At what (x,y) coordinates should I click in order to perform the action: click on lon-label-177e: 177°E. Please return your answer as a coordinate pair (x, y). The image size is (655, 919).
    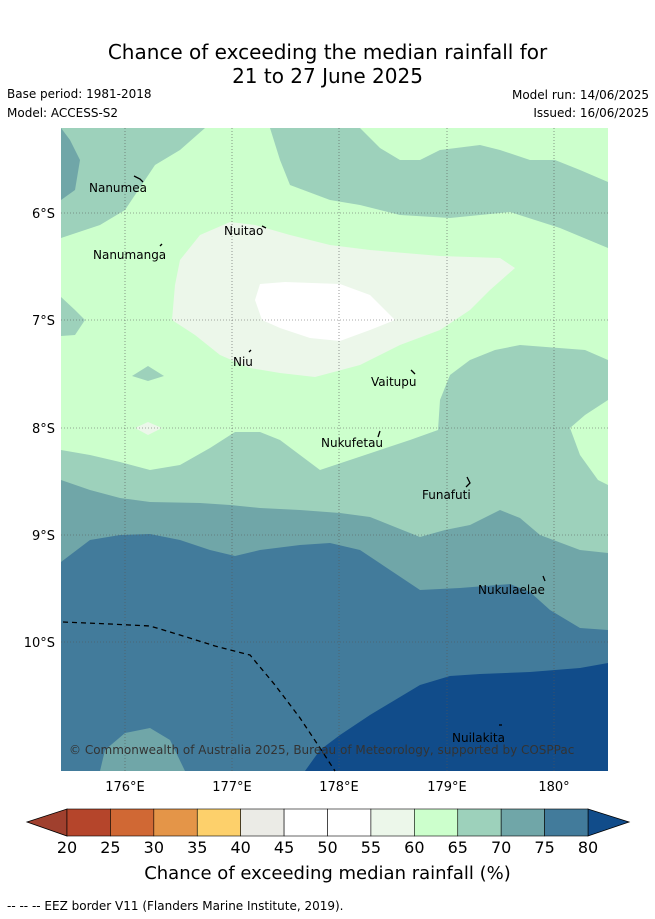
    Looking at the image, I should click on (232, 787).